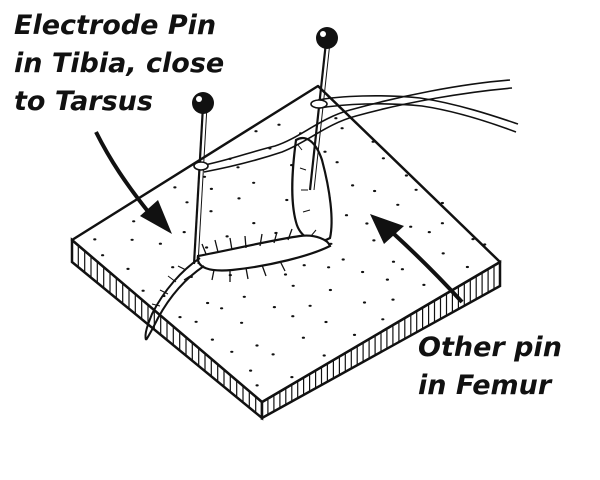 The height and width of the screenshot is (480, 600). Describe the element at coordinates (133, 182) in the screenshot. I see `arrow-to-tibia` at that location.